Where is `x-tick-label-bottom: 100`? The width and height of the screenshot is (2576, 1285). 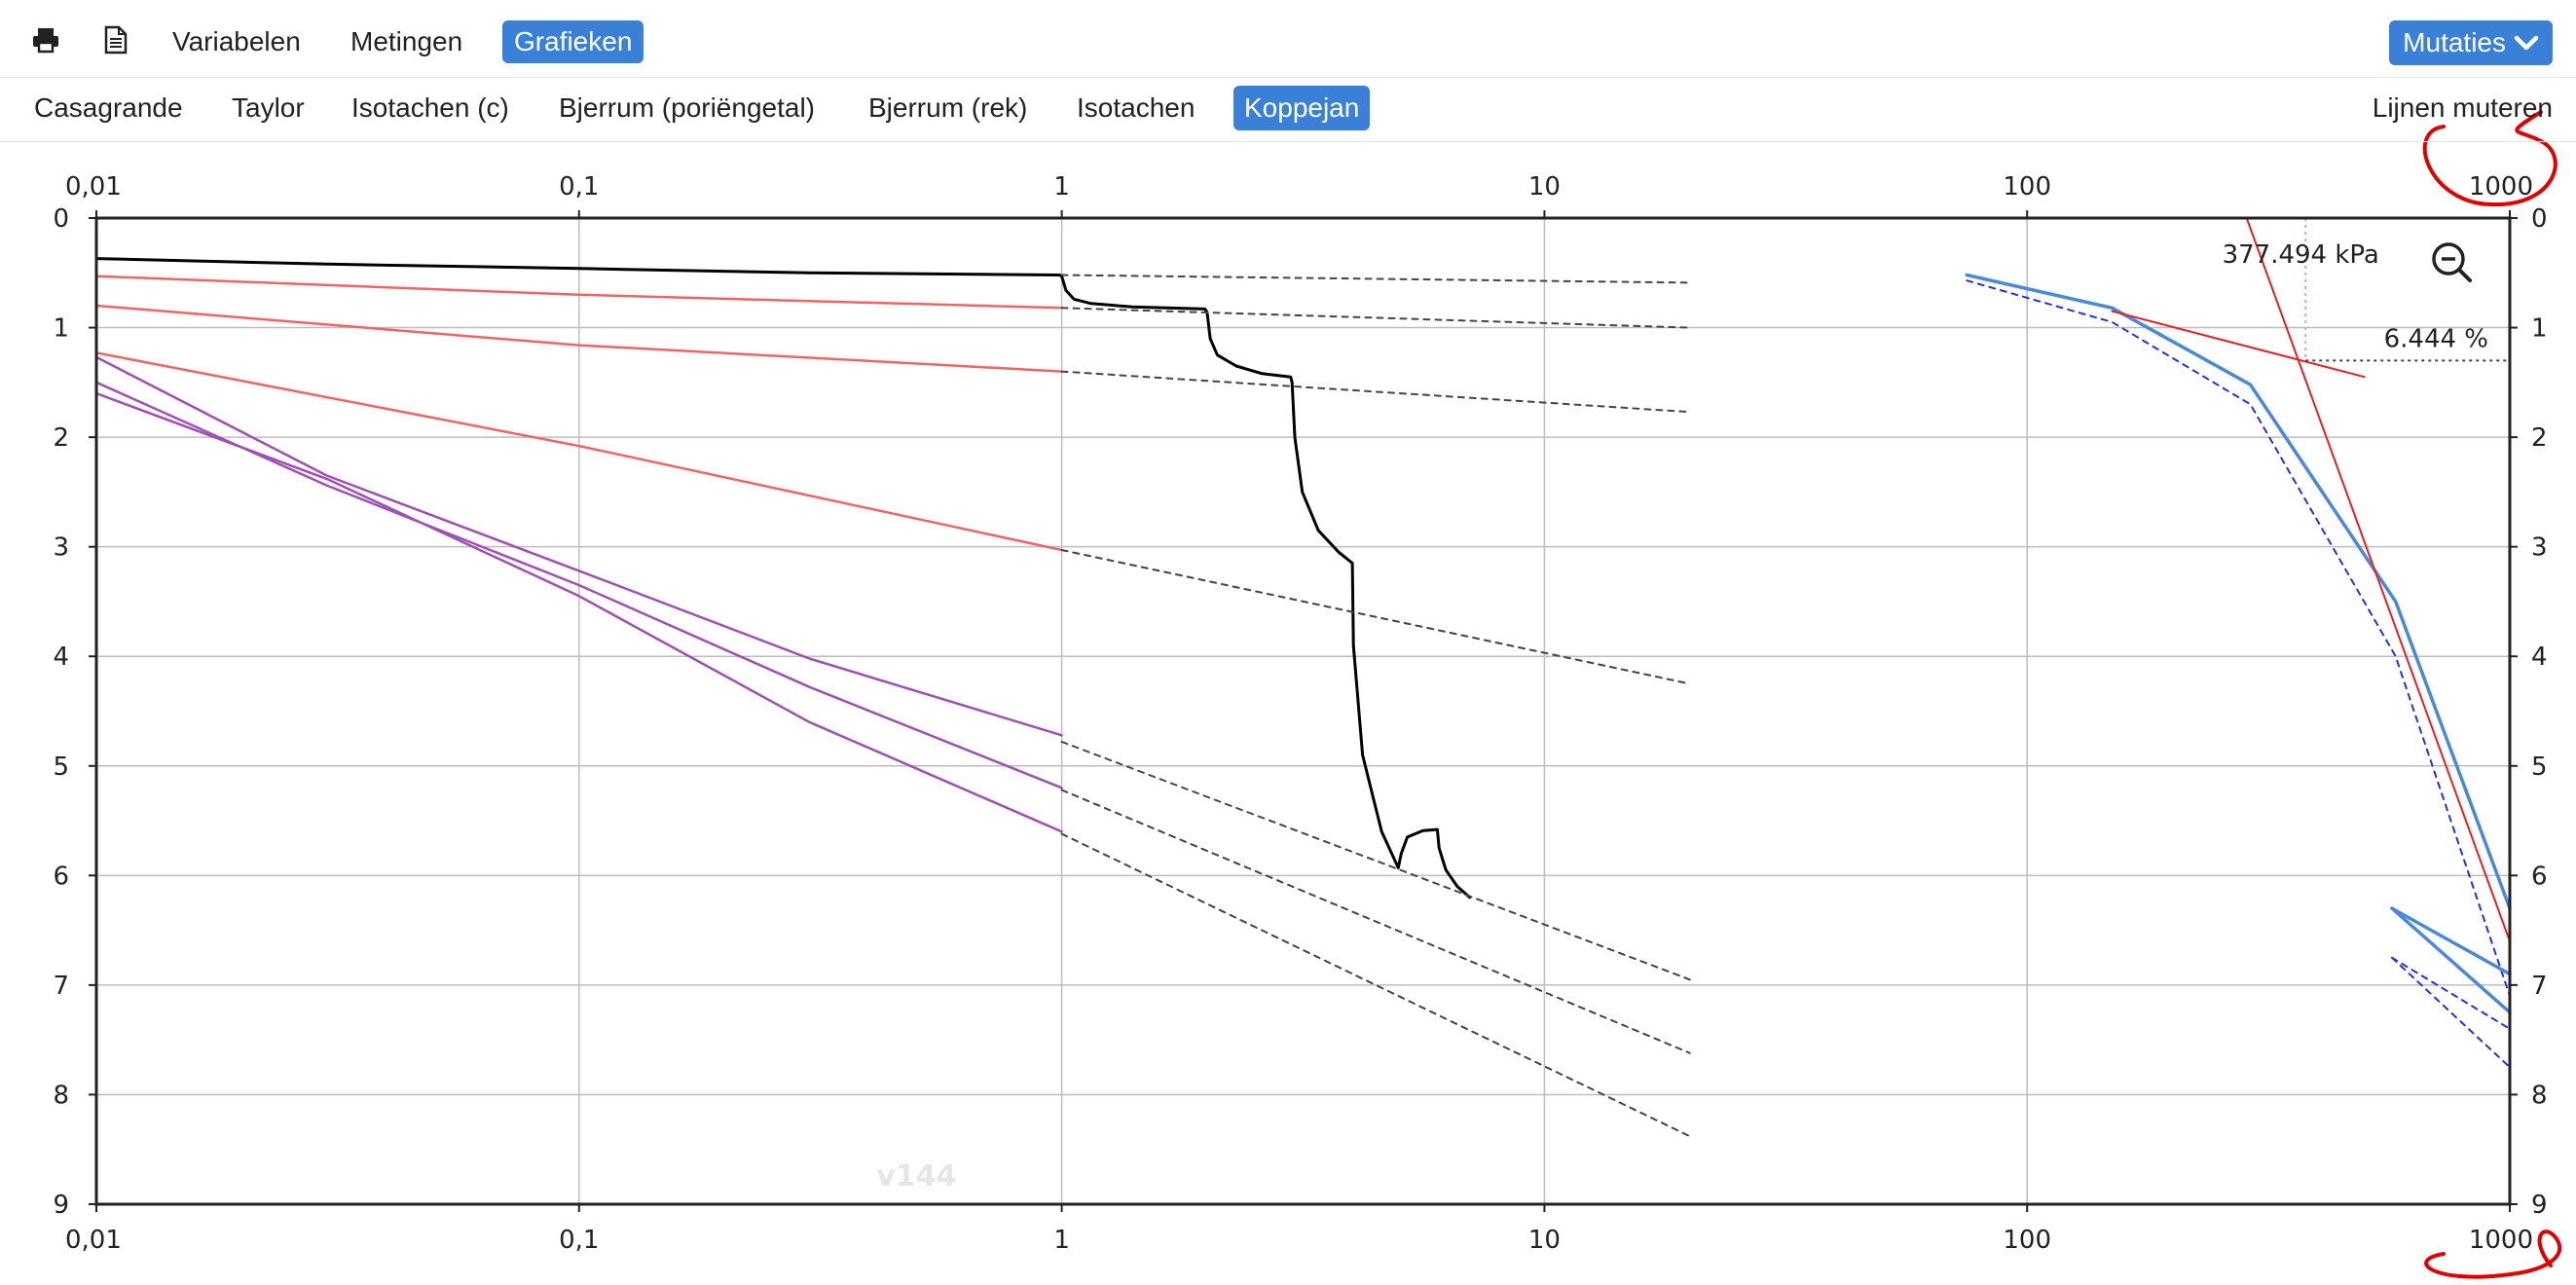
x-tick-label-bottom: 100 is located at coordinates (2027, 1240).